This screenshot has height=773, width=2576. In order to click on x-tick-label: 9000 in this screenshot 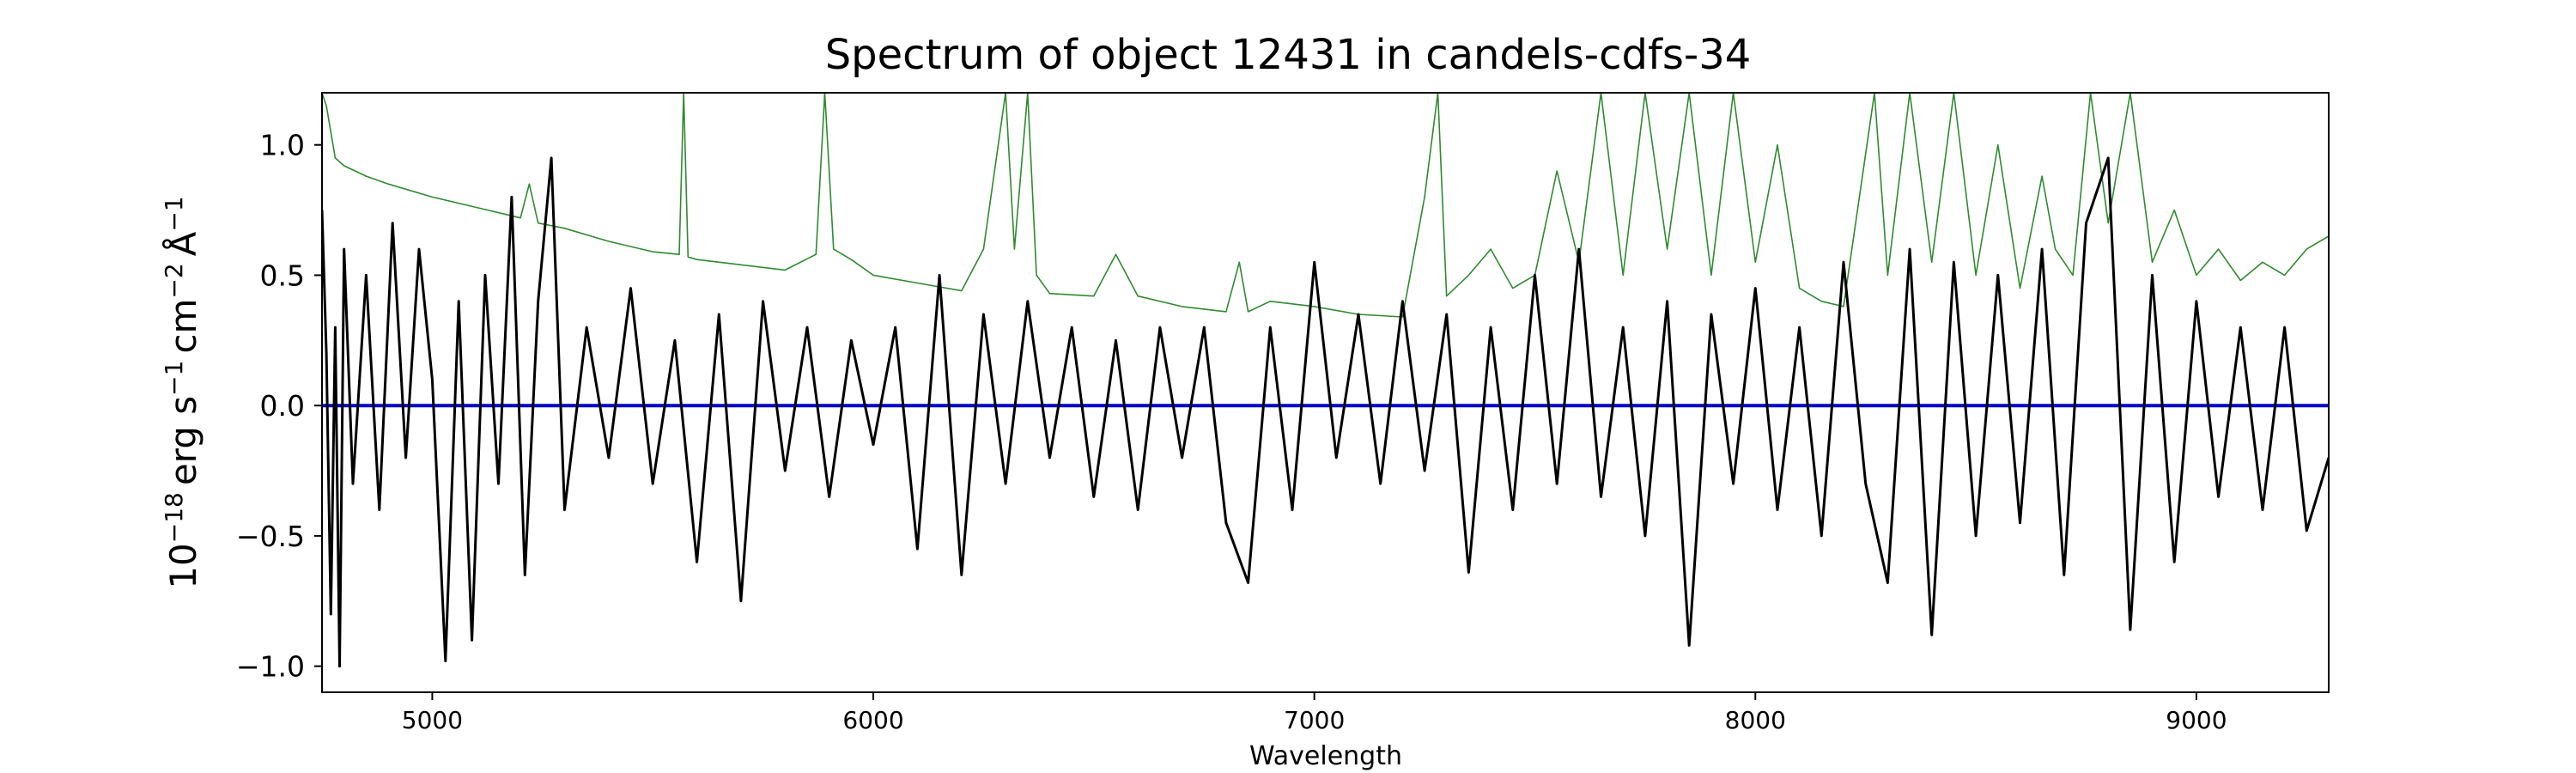, I will do `click(2196, 720)`.